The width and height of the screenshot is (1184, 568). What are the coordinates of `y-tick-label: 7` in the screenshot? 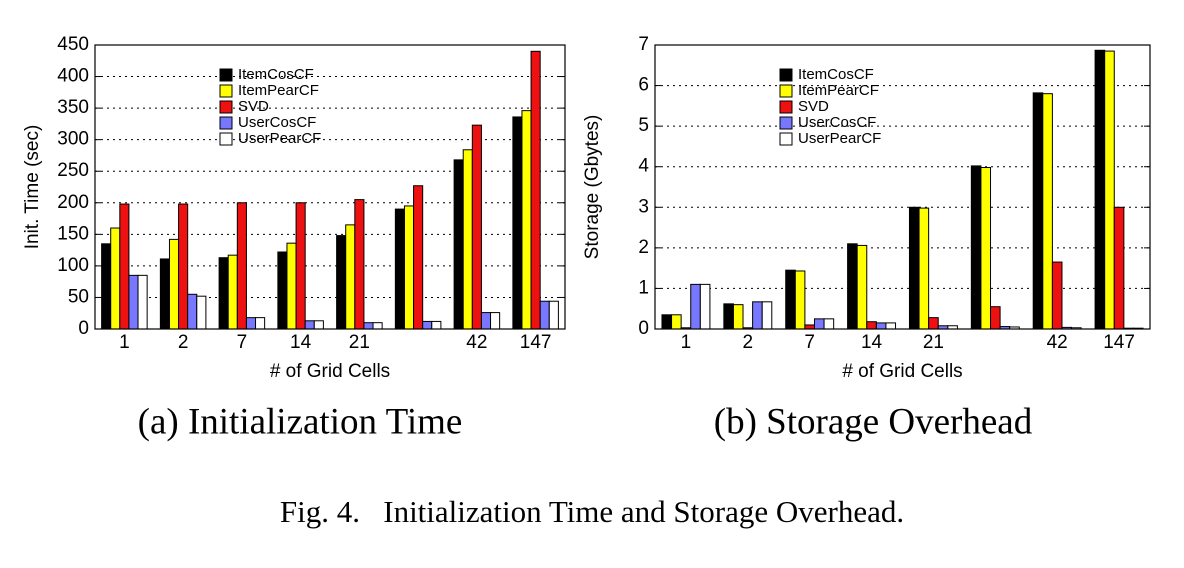 It's located at (643, 44).